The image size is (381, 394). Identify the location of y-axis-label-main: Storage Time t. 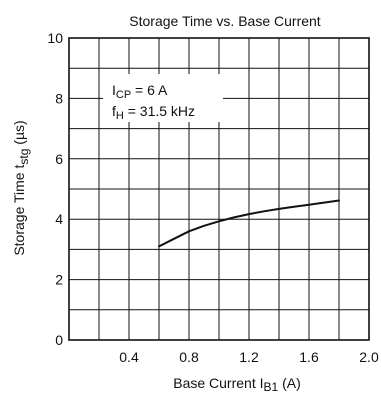
(19, 210).